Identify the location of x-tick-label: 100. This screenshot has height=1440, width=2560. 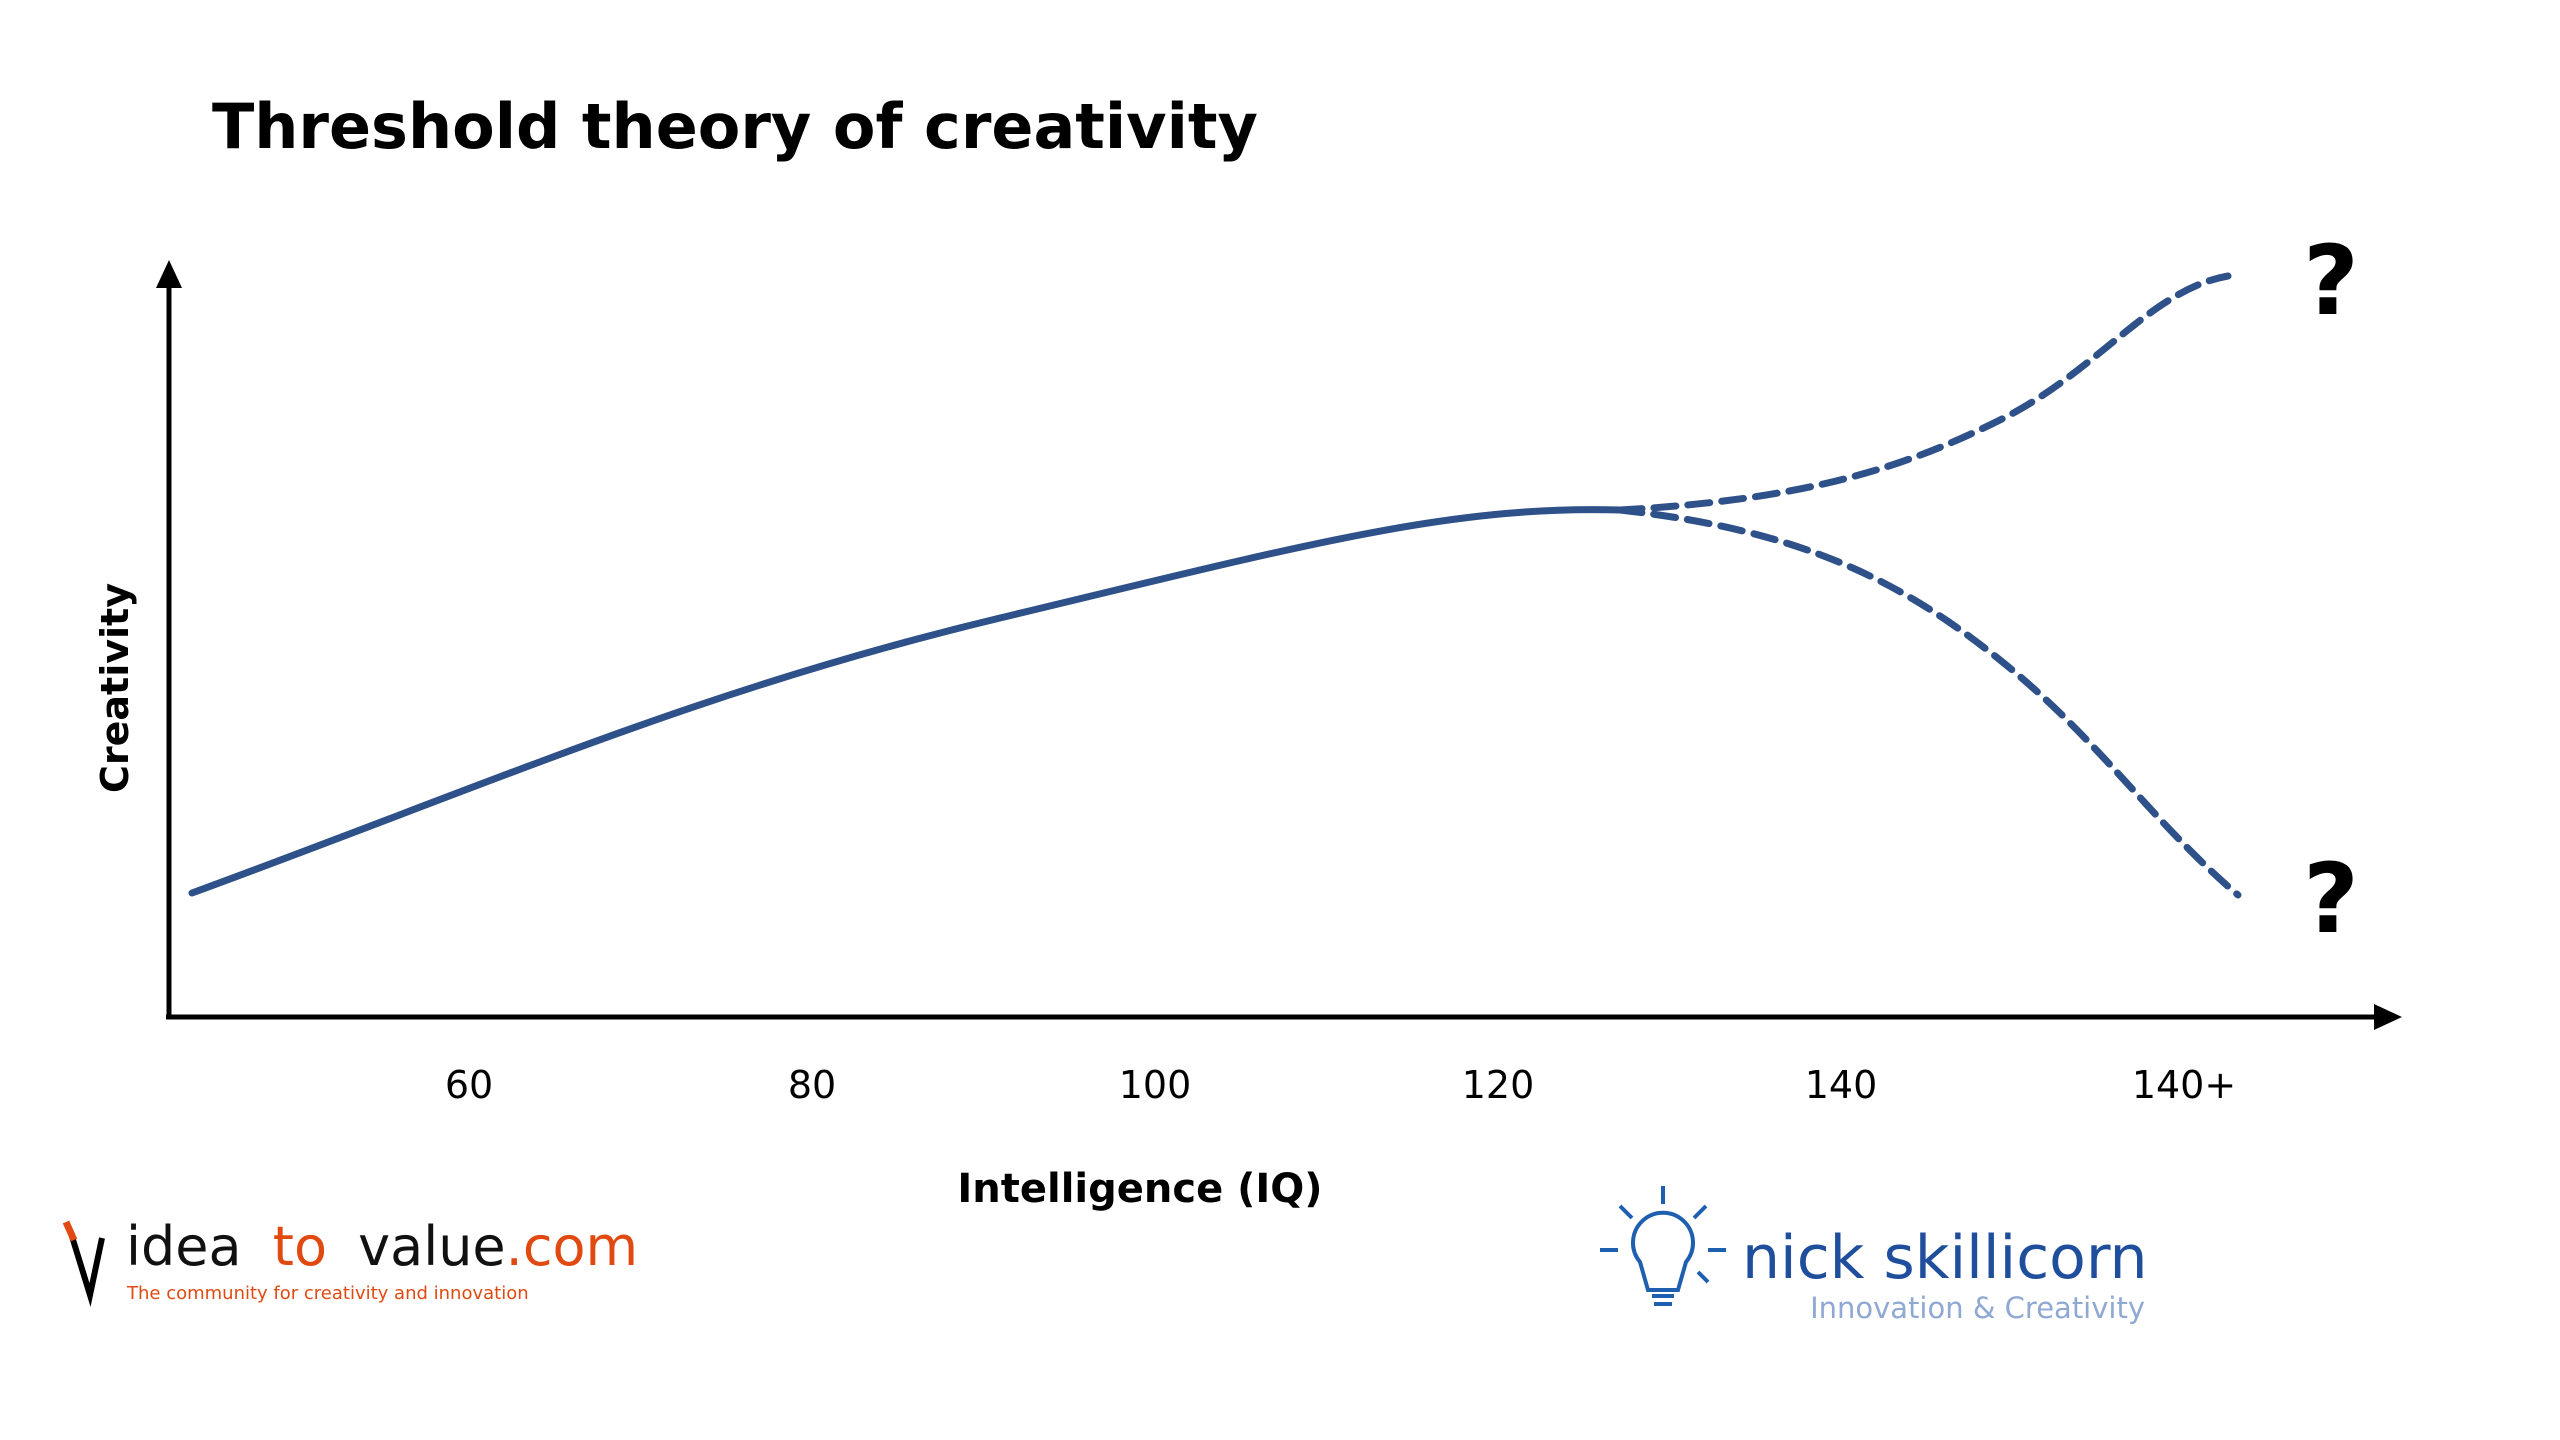
(1155, 1085).